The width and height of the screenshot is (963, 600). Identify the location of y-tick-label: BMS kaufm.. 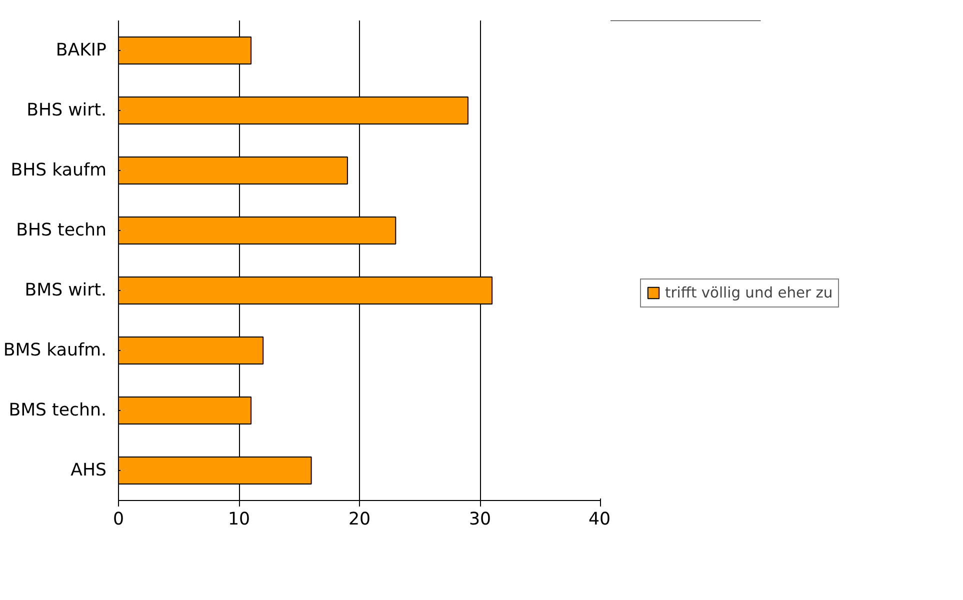
(55, 350).